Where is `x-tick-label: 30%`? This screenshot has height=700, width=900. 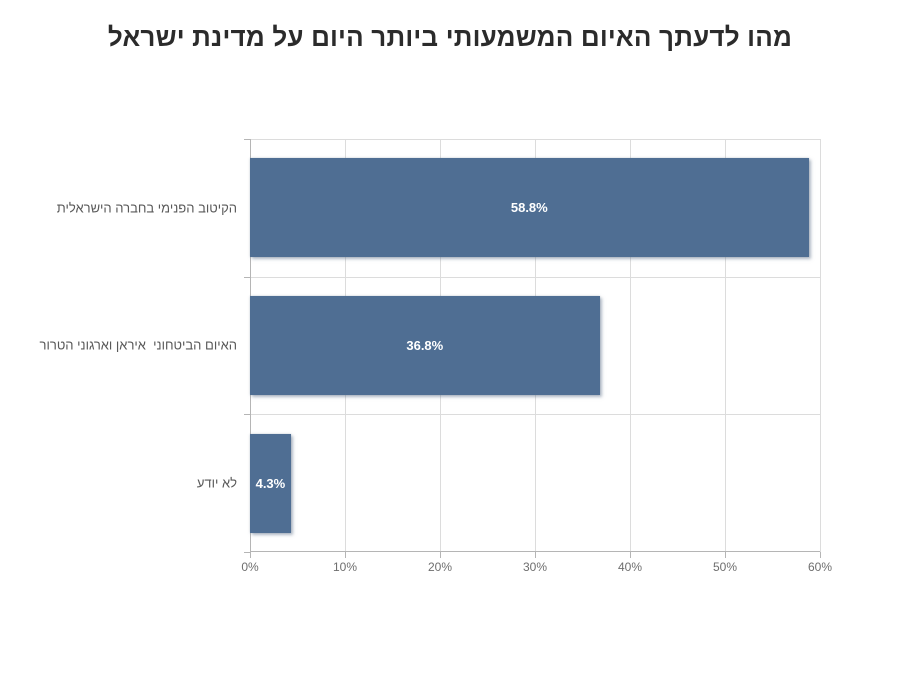 x-tick-label: 30% is located at coordinates (535, 567).